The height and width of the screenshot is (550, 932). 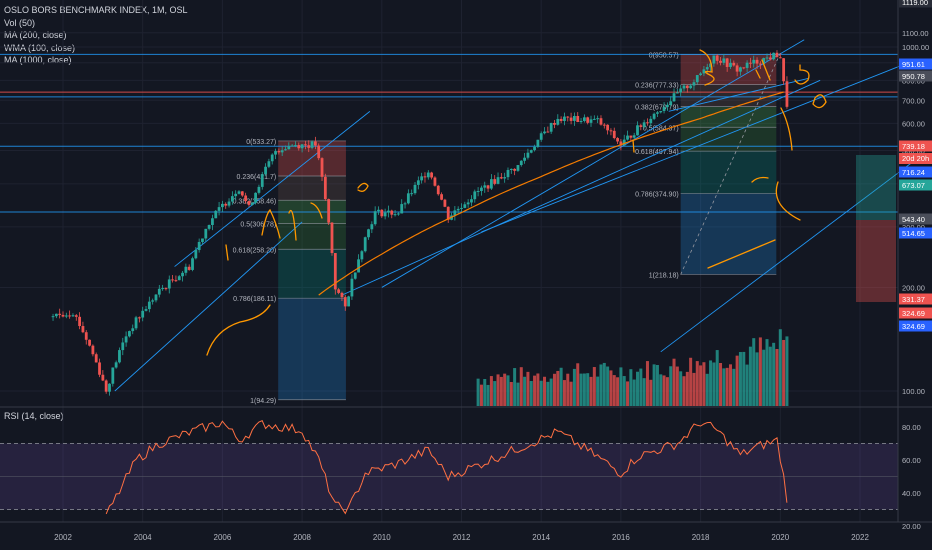 I want to click on rsi-legend: RSI (14, close), so click(x=34, y=416).